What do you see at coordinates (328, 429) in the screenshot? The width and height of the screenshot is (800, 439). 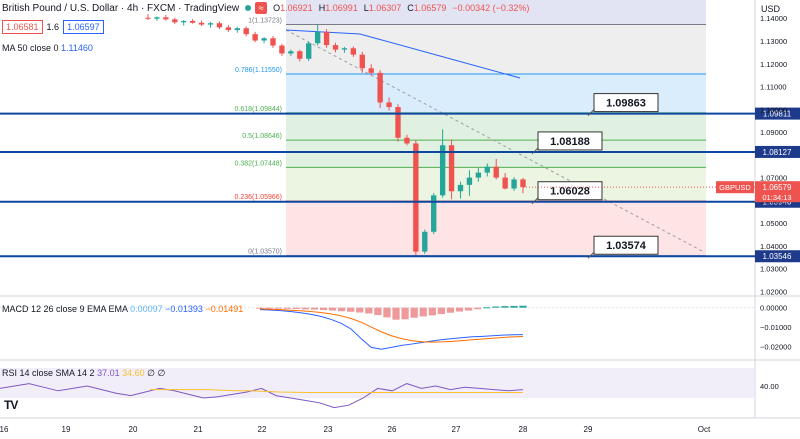 I see `x-tick-label: 23` at bounding box center [328, 429].